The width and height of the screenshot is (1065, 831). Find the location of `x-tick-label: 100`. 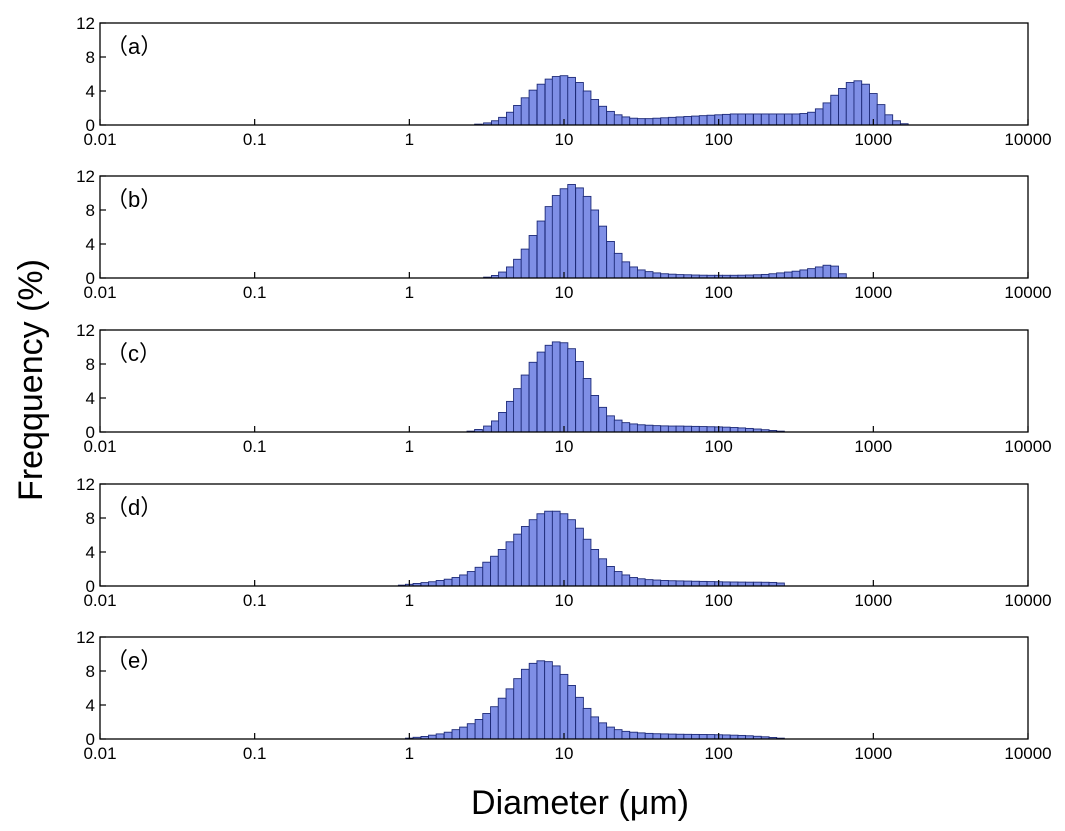

x-tick-label: 100 is located at coordinates (718, 753).